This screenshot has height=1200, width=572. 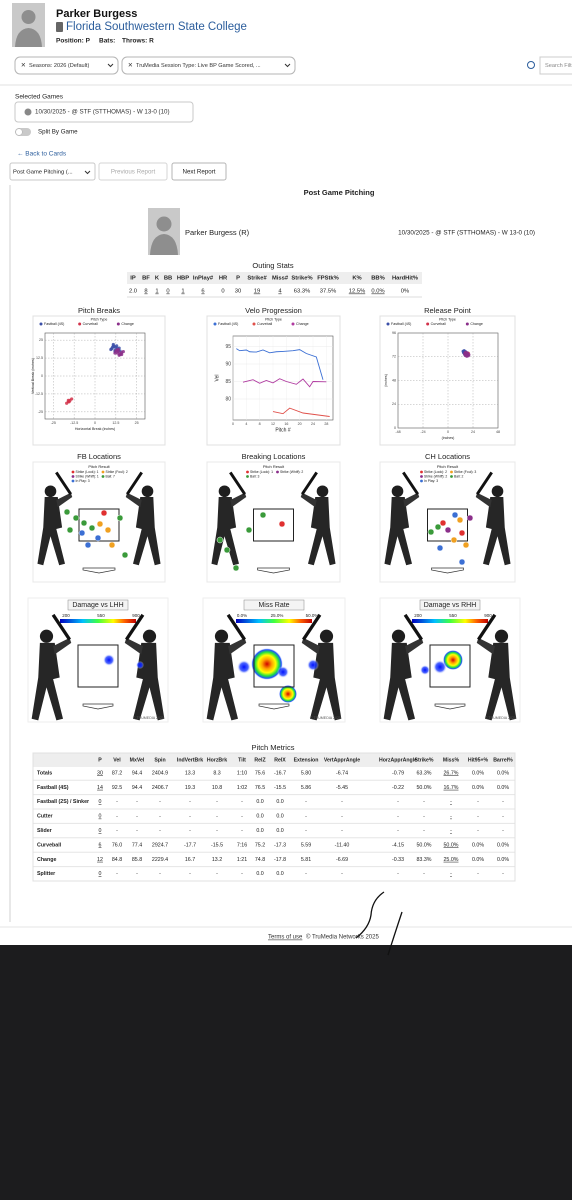 I want to click on legend-title: Pitch Result, so click(x=448, y=466).